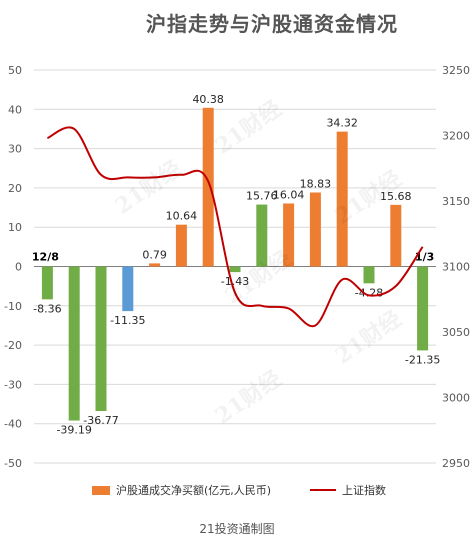  I want to click on bar-value-label: -8.36, so click(47, 308).